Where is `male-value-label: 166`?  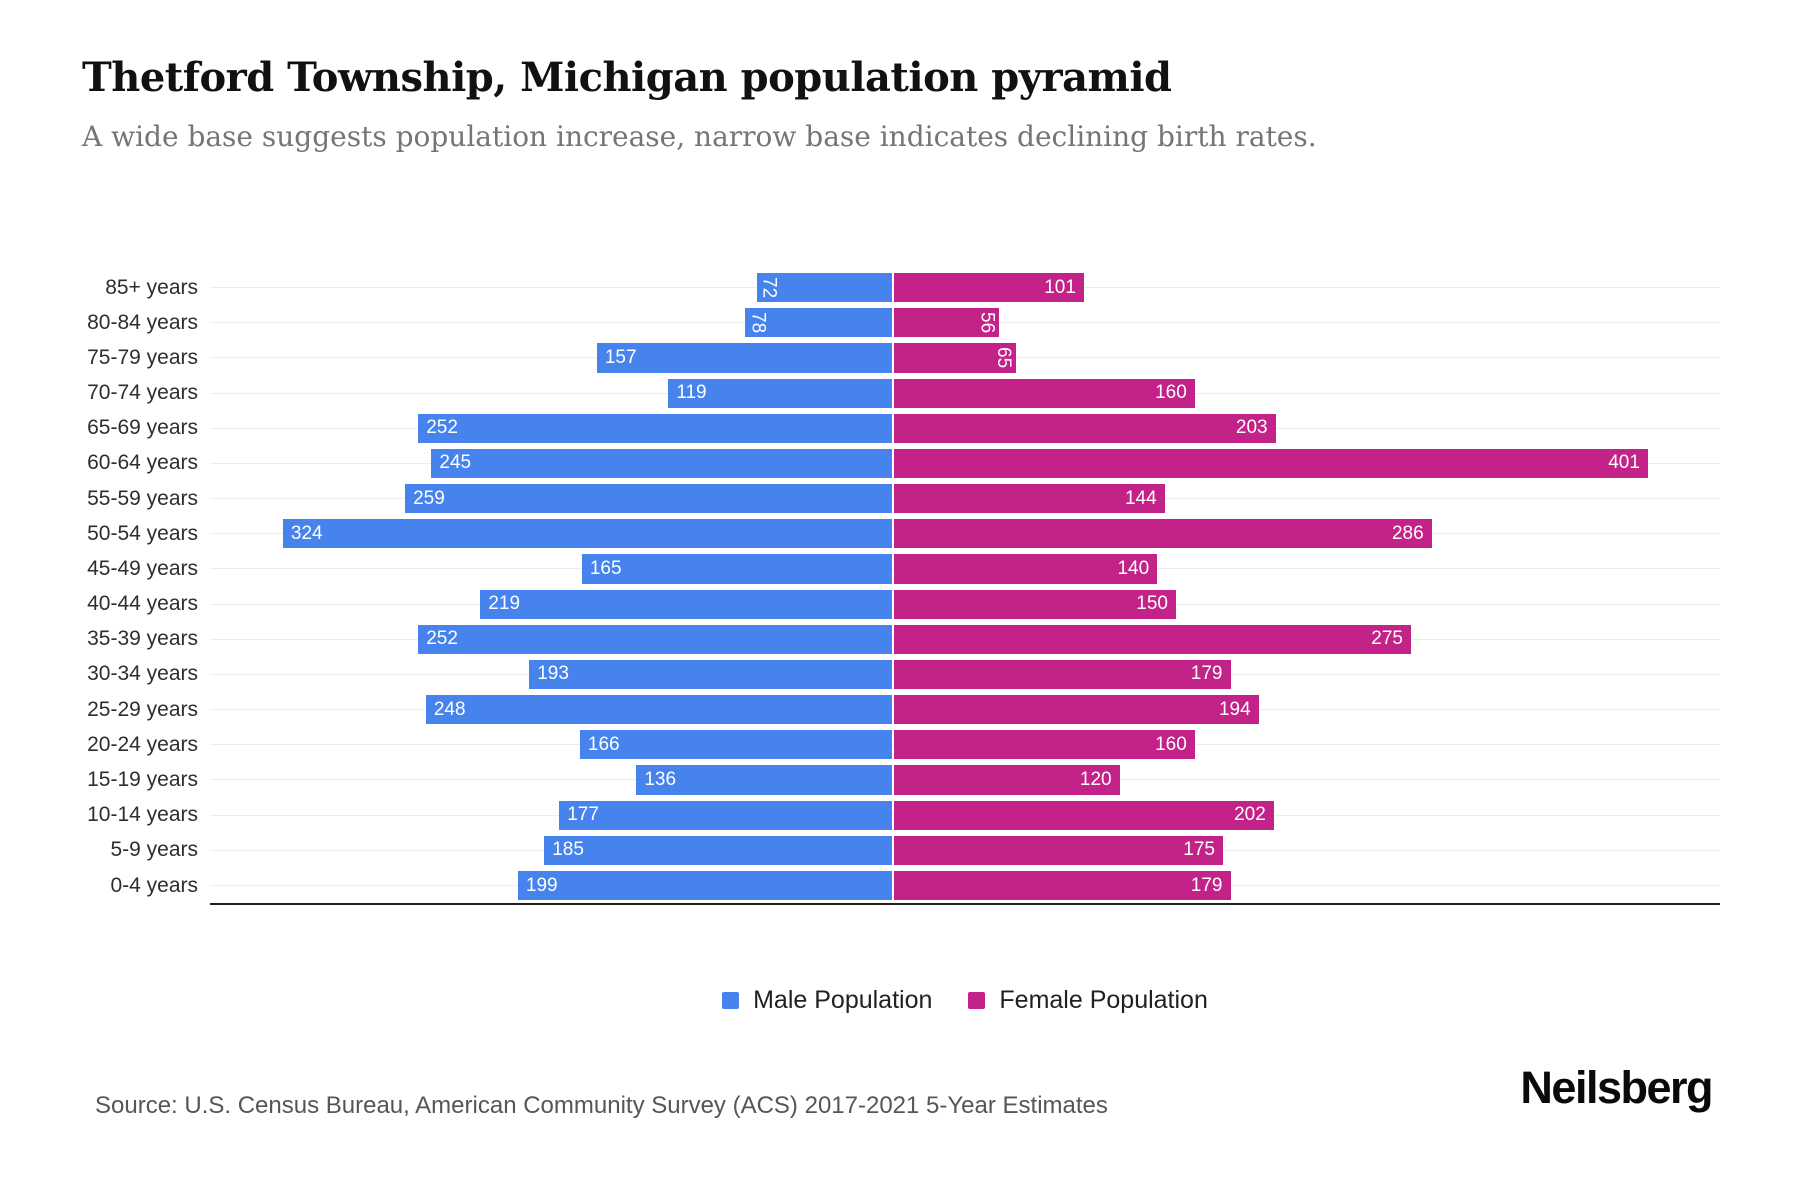
male-value-label: 166 is located at coordinates (603, 744).